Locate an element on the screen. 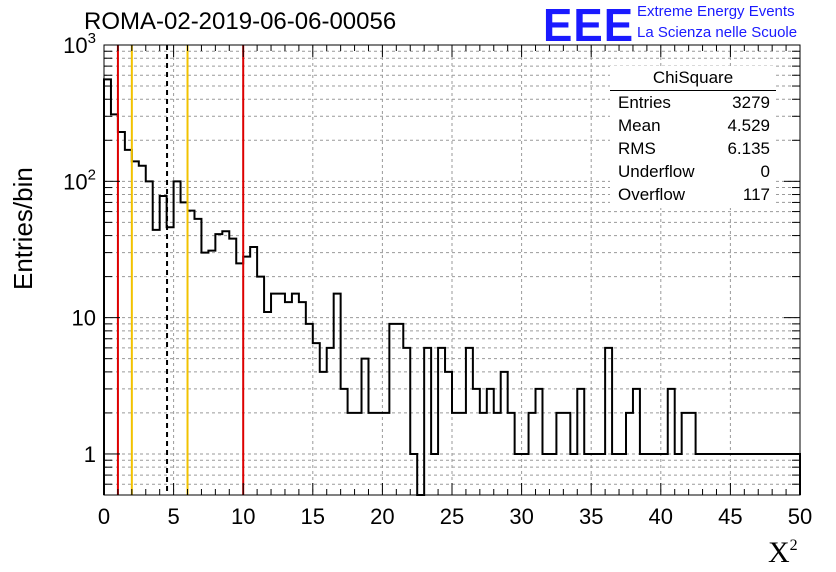  x-axis-label: X2 is located at coordinates (783, 553).